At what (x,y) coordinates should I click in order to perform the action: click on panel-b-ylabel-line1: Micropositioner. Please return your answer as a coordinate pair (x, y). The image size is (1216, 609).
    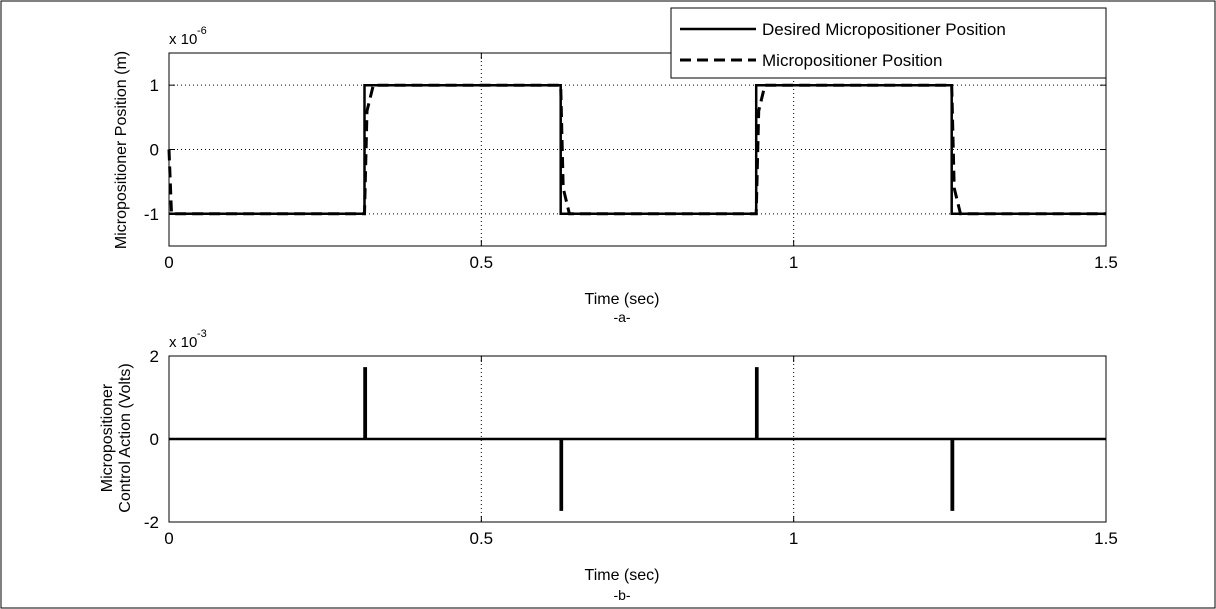
    Looking at the image, I should click on (107, 437).